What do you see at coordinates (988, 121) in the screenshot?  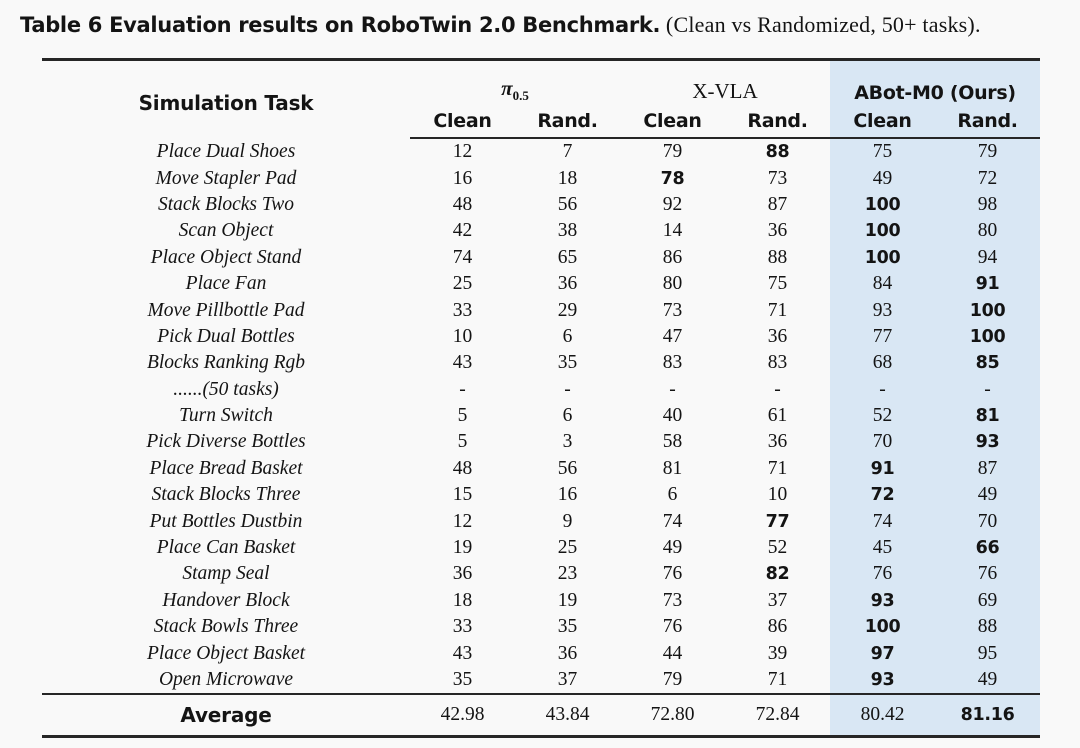 I see `column-header-abot-rand: Rand.` at bounding box center [988, 121].